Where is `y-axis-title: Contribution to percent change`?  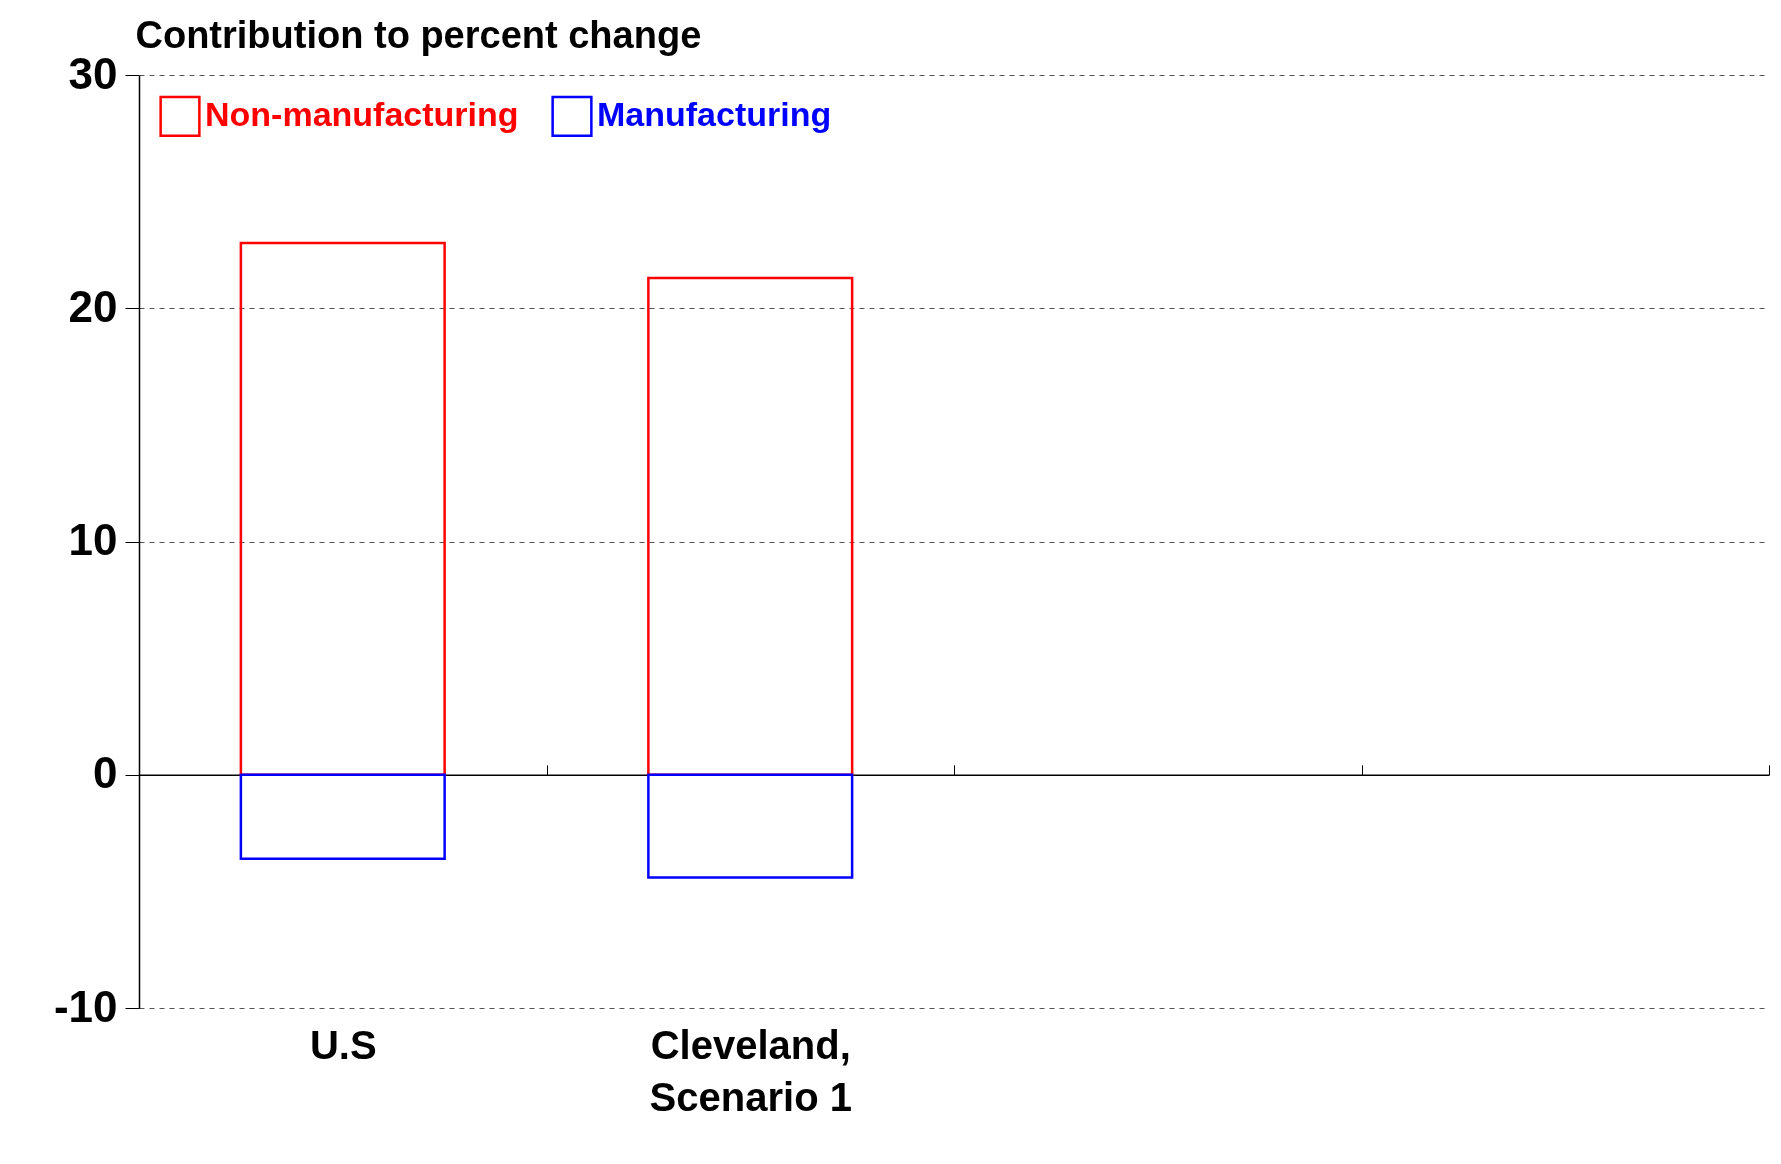
y-axis-title: Contribution to percent change is located at coordinates (418, 34).